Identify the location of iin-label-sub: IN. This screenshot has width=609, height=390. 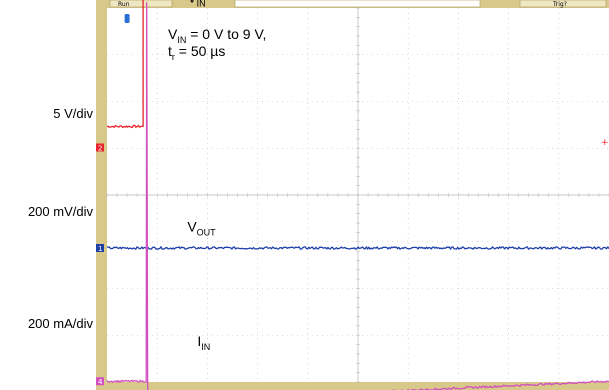
(205, 347).